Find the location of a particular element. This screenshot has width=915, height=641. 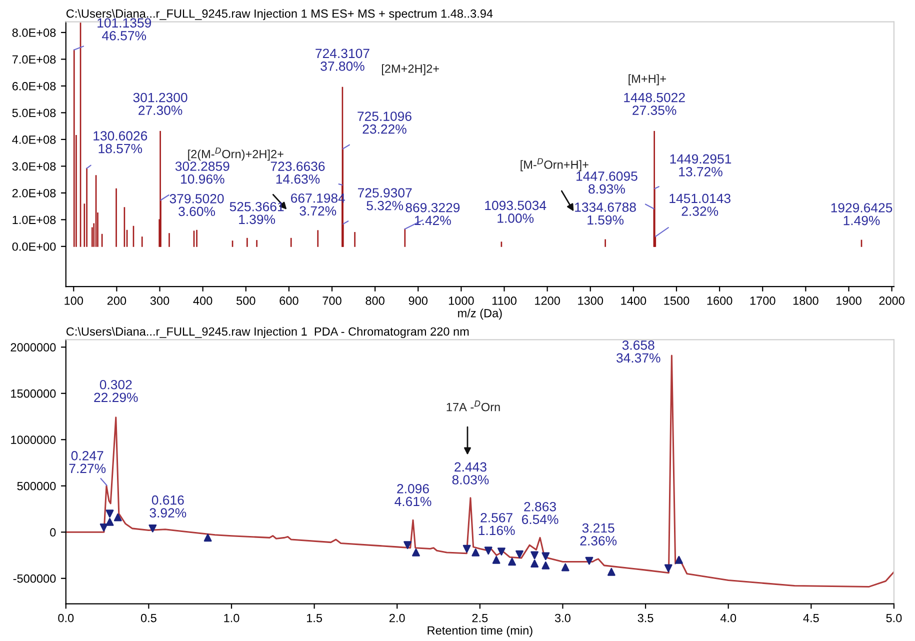

y-tick-label: 2000000 is located at coordinates (33, 347).